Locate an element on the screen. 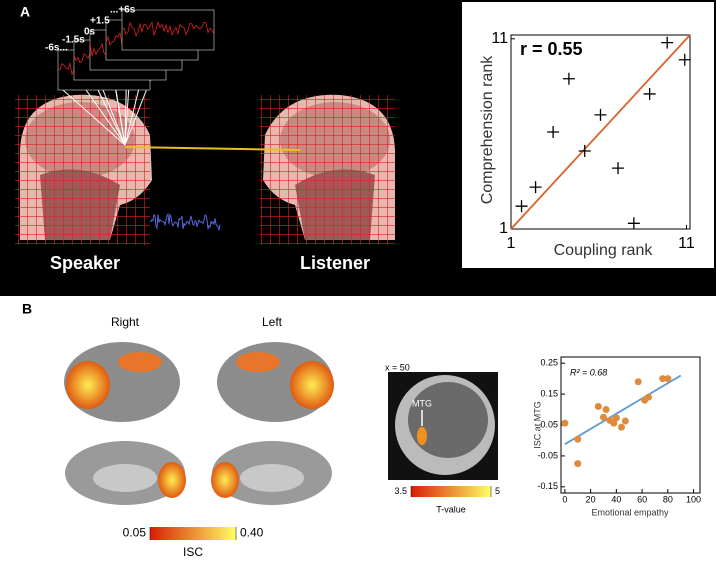  mri-slice is located at coordinates (443, 426).